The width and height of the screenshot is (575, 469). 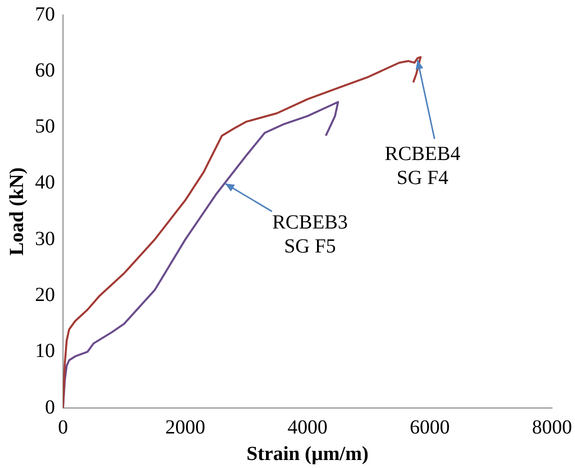 I want to click on annotation: RCBEB4 SG F4, so click(x=422, y=166).